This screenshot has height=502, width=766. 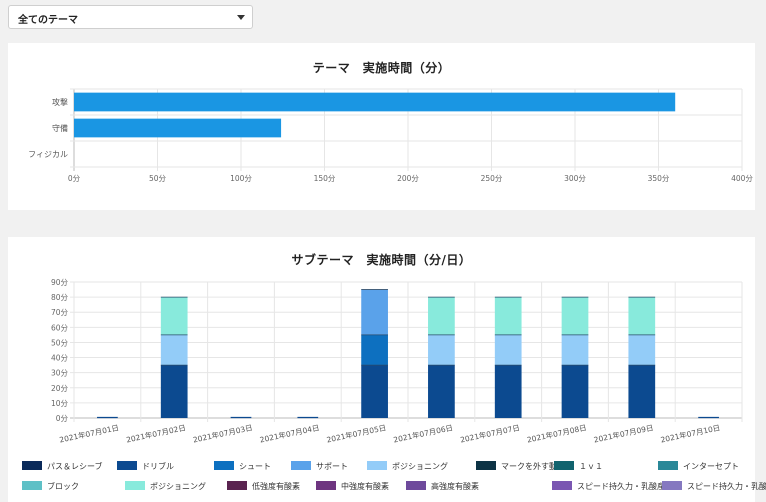 I want to click on x-tick-label: 200分, so click(x=408, y=178).